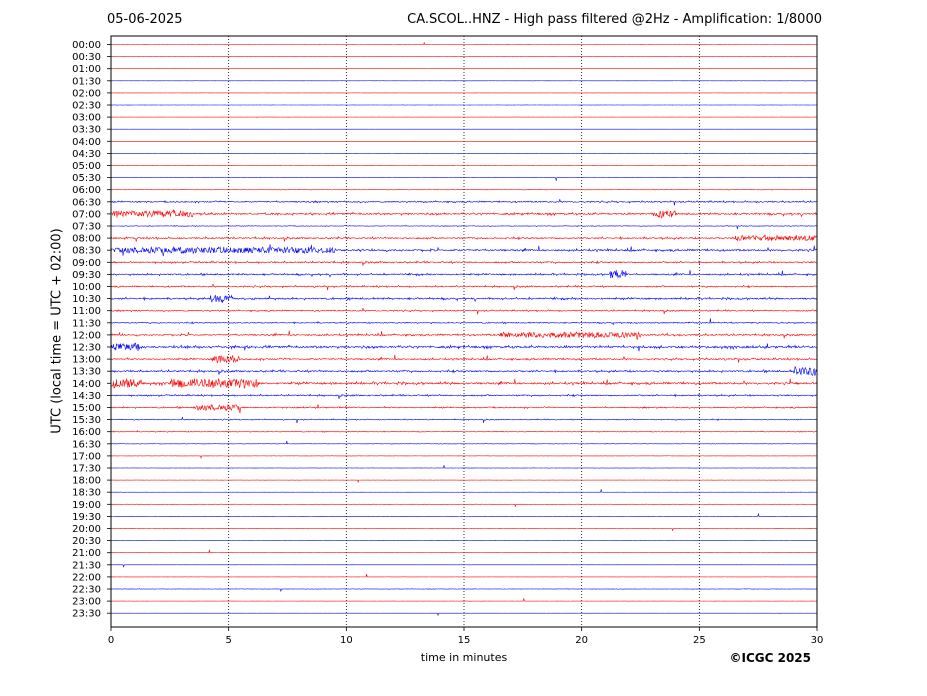 This screenshot has height=696, width=927. I want to click on y-tick-label: 16:30, so click(86, 444).